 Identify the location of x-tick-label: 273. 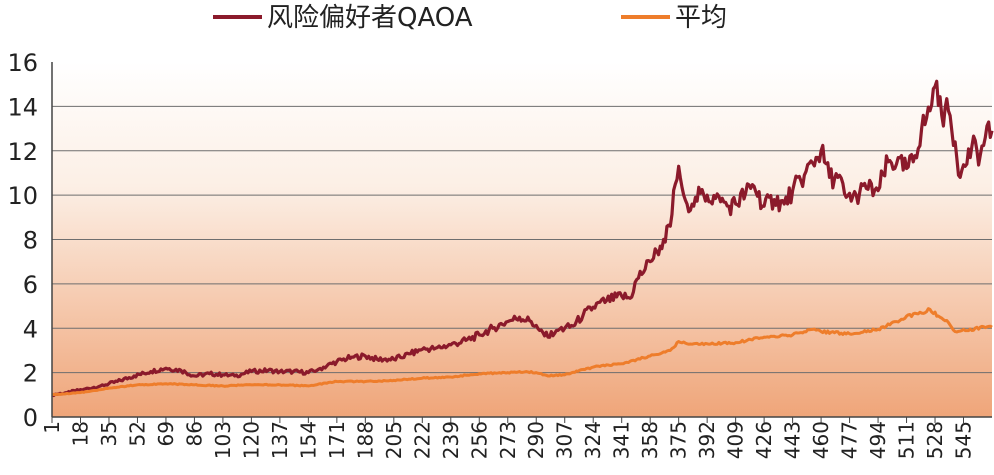
(508, 440).